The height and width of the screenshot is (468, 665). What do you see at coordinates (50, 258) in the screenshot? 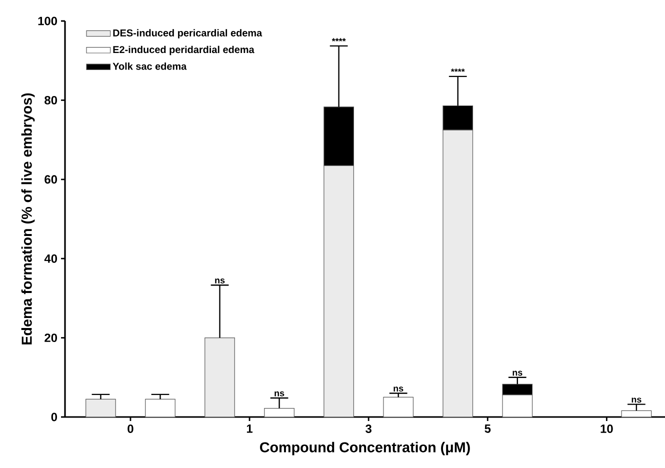
I see `y-tick-label: 40` at bounding box center [50, 258].